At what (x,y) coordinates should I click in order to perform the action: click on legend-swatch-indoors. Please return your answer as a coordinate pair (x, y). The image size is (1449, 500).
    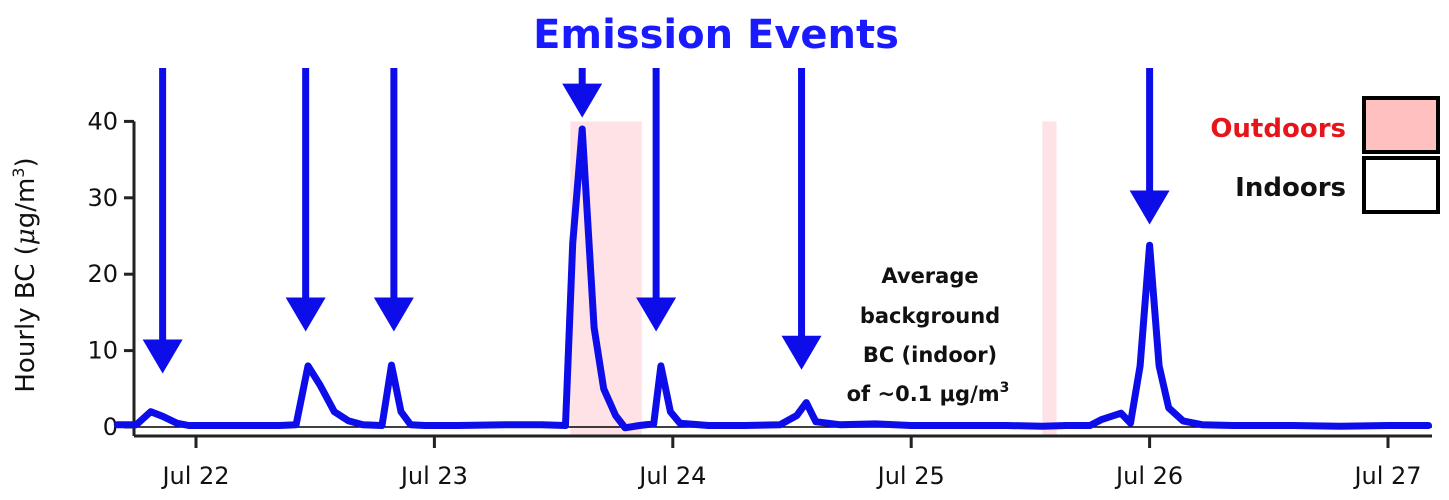
    Looking at the image, I should click on (1401, 185).